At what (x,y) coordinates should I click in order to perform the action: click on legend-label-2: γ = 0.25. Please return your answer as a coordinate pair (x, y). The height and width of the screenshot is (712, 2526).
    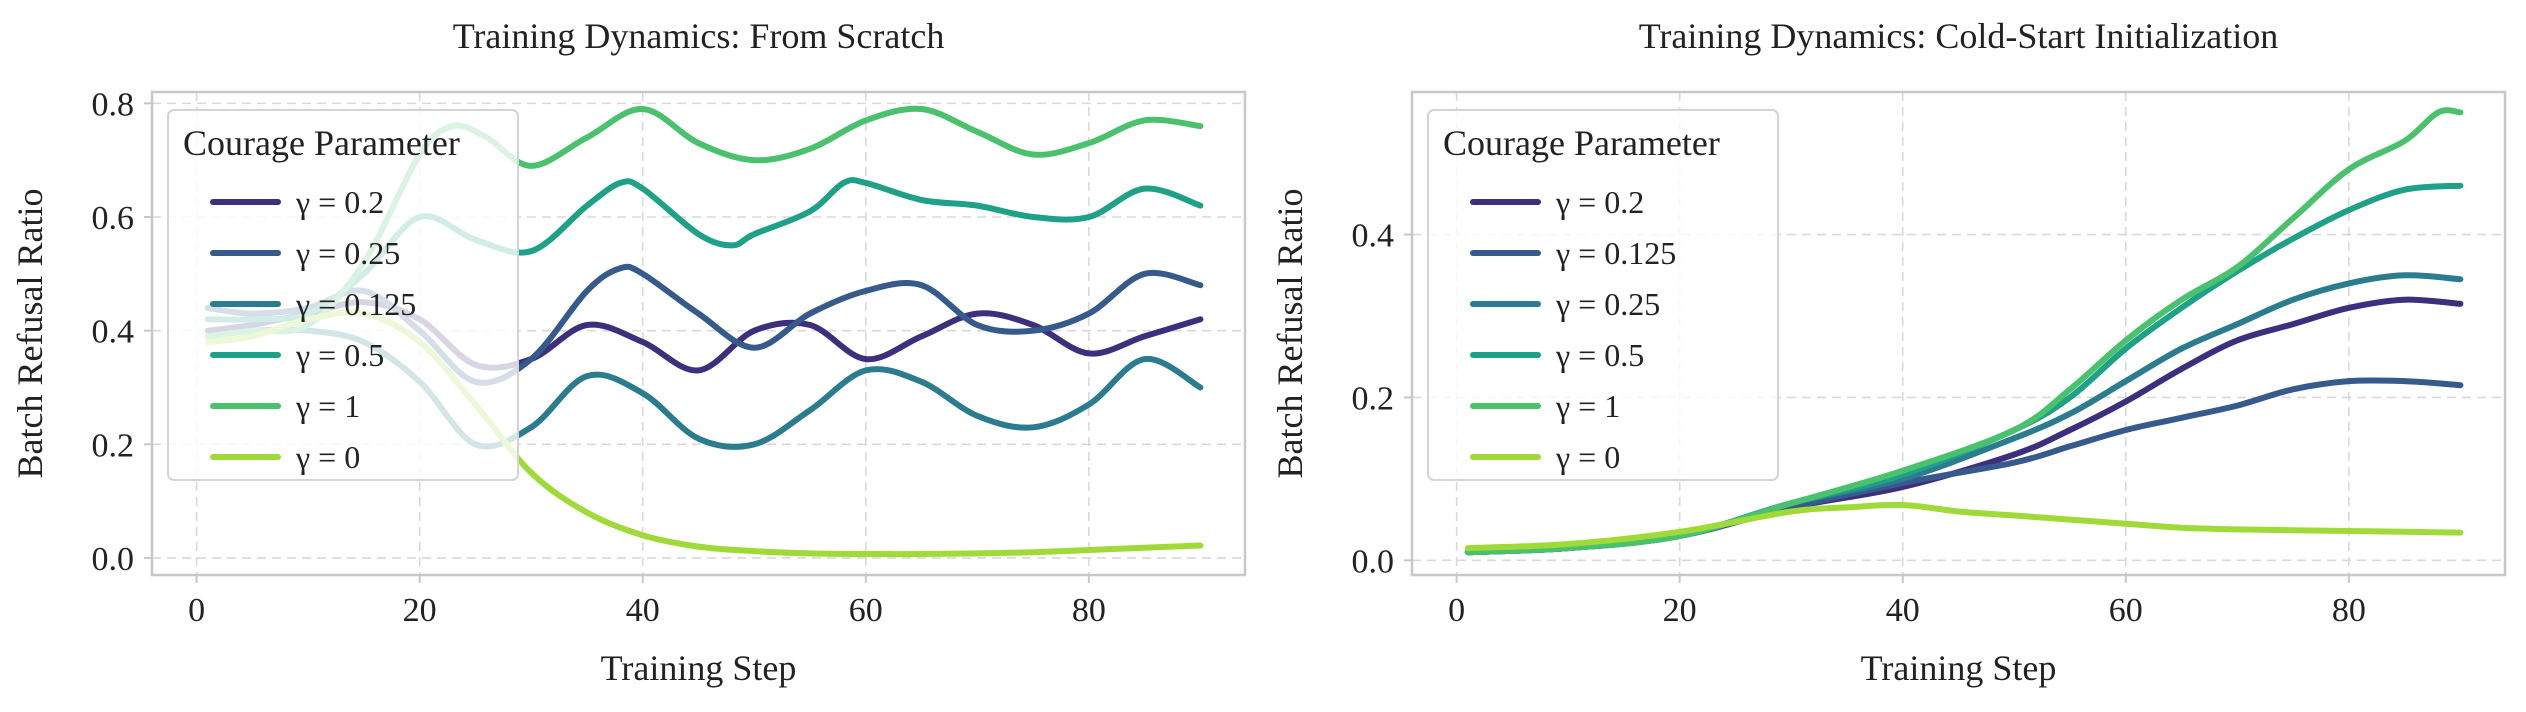
    Looking at the image, I should click on (347, 253).